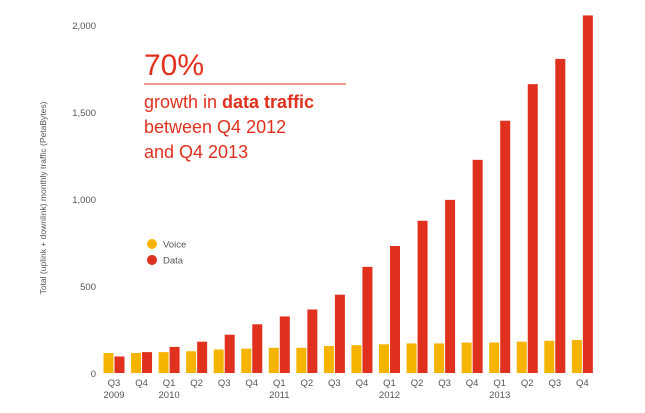  I want to click on bar-data-q4-2011, so click(367, 319).